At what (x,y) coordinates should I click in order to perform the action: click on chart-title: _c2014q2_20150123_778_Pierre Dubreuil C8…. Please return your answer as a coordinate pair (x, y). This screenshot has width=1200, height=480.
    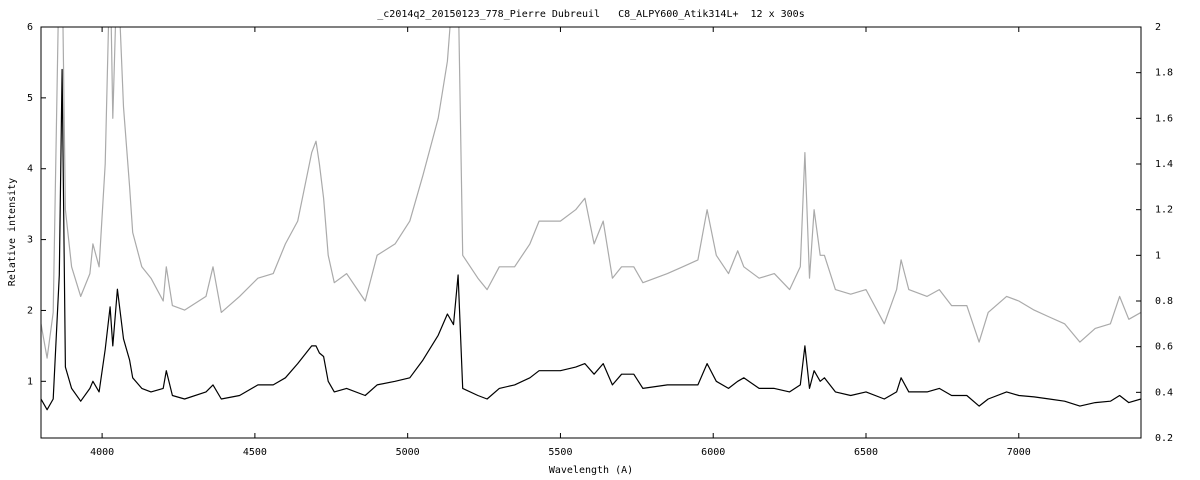
    Looking at the image, I should click on (590, 14).